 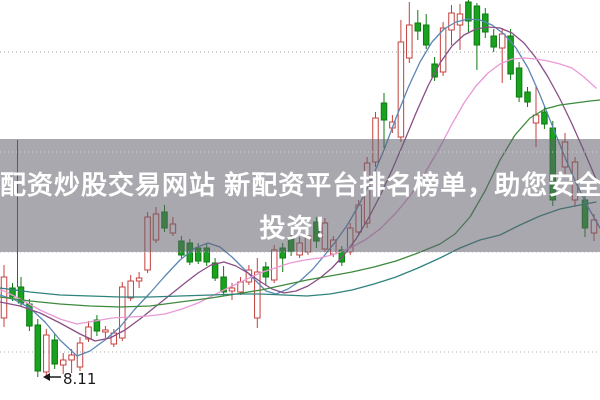 What do you see at coordinates (79, 379) in the screenshot?
I see `low-price-label: 8.11` at bounding box center [79, 379].